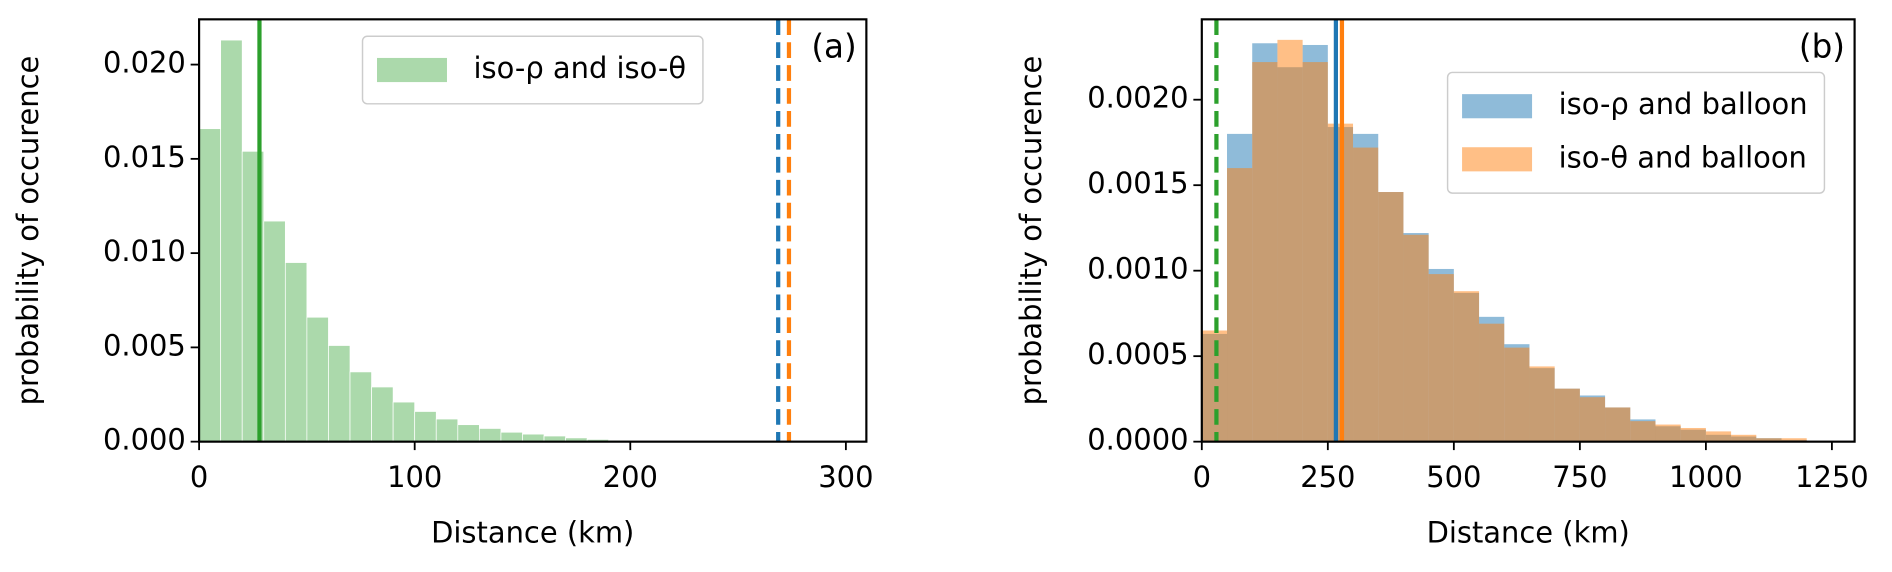 The width and height of the screenshot is (1892, 572). I want to click on y-tick-label: 0.000, so click(144, 440).